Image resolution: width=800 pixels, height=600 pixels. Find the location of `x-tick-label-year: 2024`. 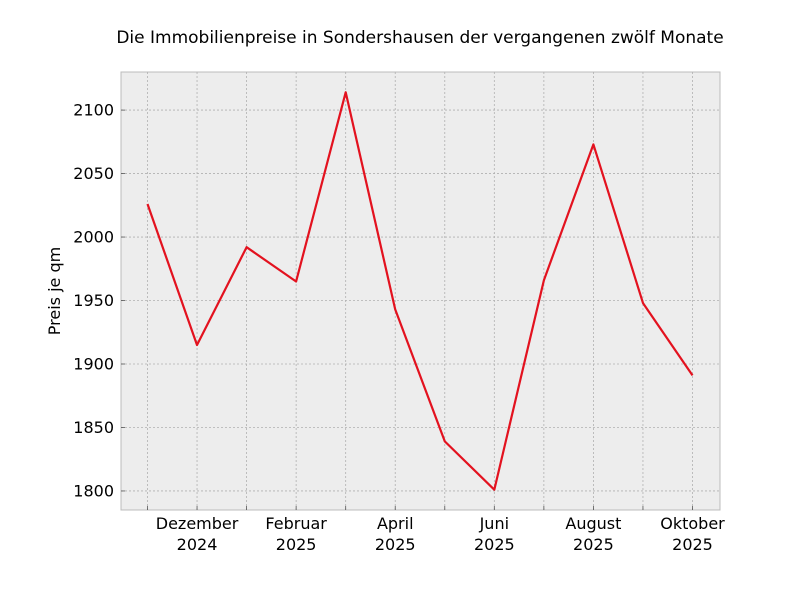

x-tick-label-year: 2024 is located at coordinates (197, 544).